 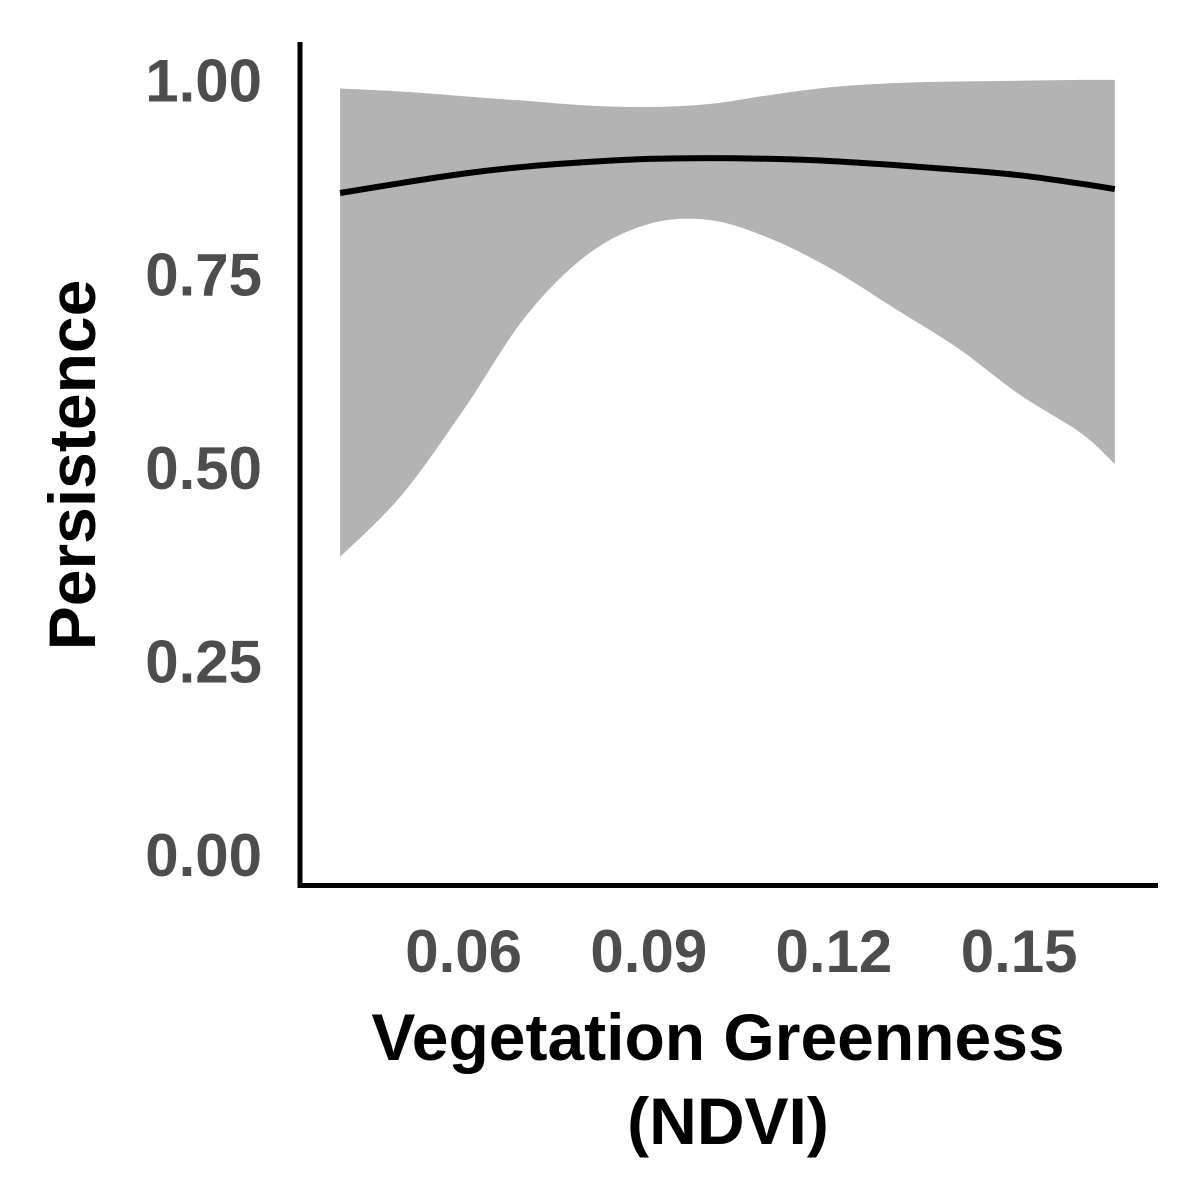 I want to click on fitted-line, so click(x=727, y=175).